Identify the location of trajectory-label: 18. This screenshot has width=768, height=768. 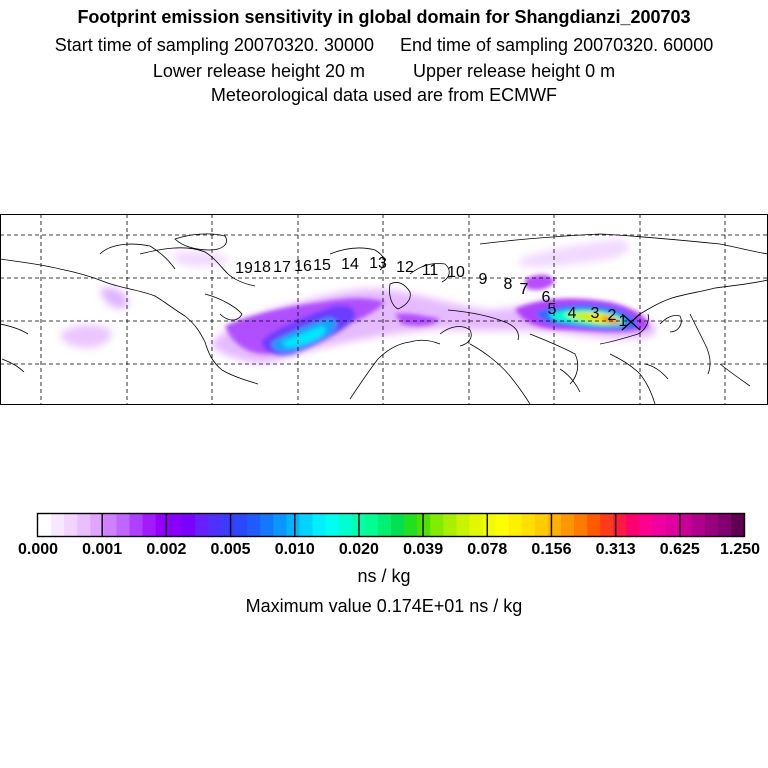
(262, 267).